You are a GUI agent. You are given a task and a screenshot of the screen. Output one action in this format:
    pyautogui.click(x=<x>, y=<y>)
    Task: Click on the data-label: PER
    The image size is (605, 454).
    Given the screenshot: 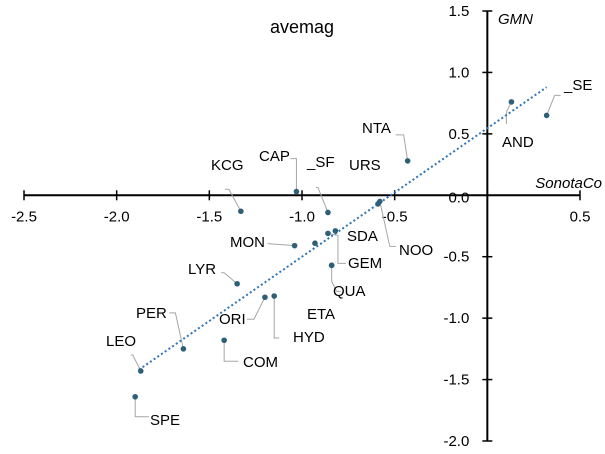 What is the action you would take?
    pyautogui.click(x=151, y=313)
    